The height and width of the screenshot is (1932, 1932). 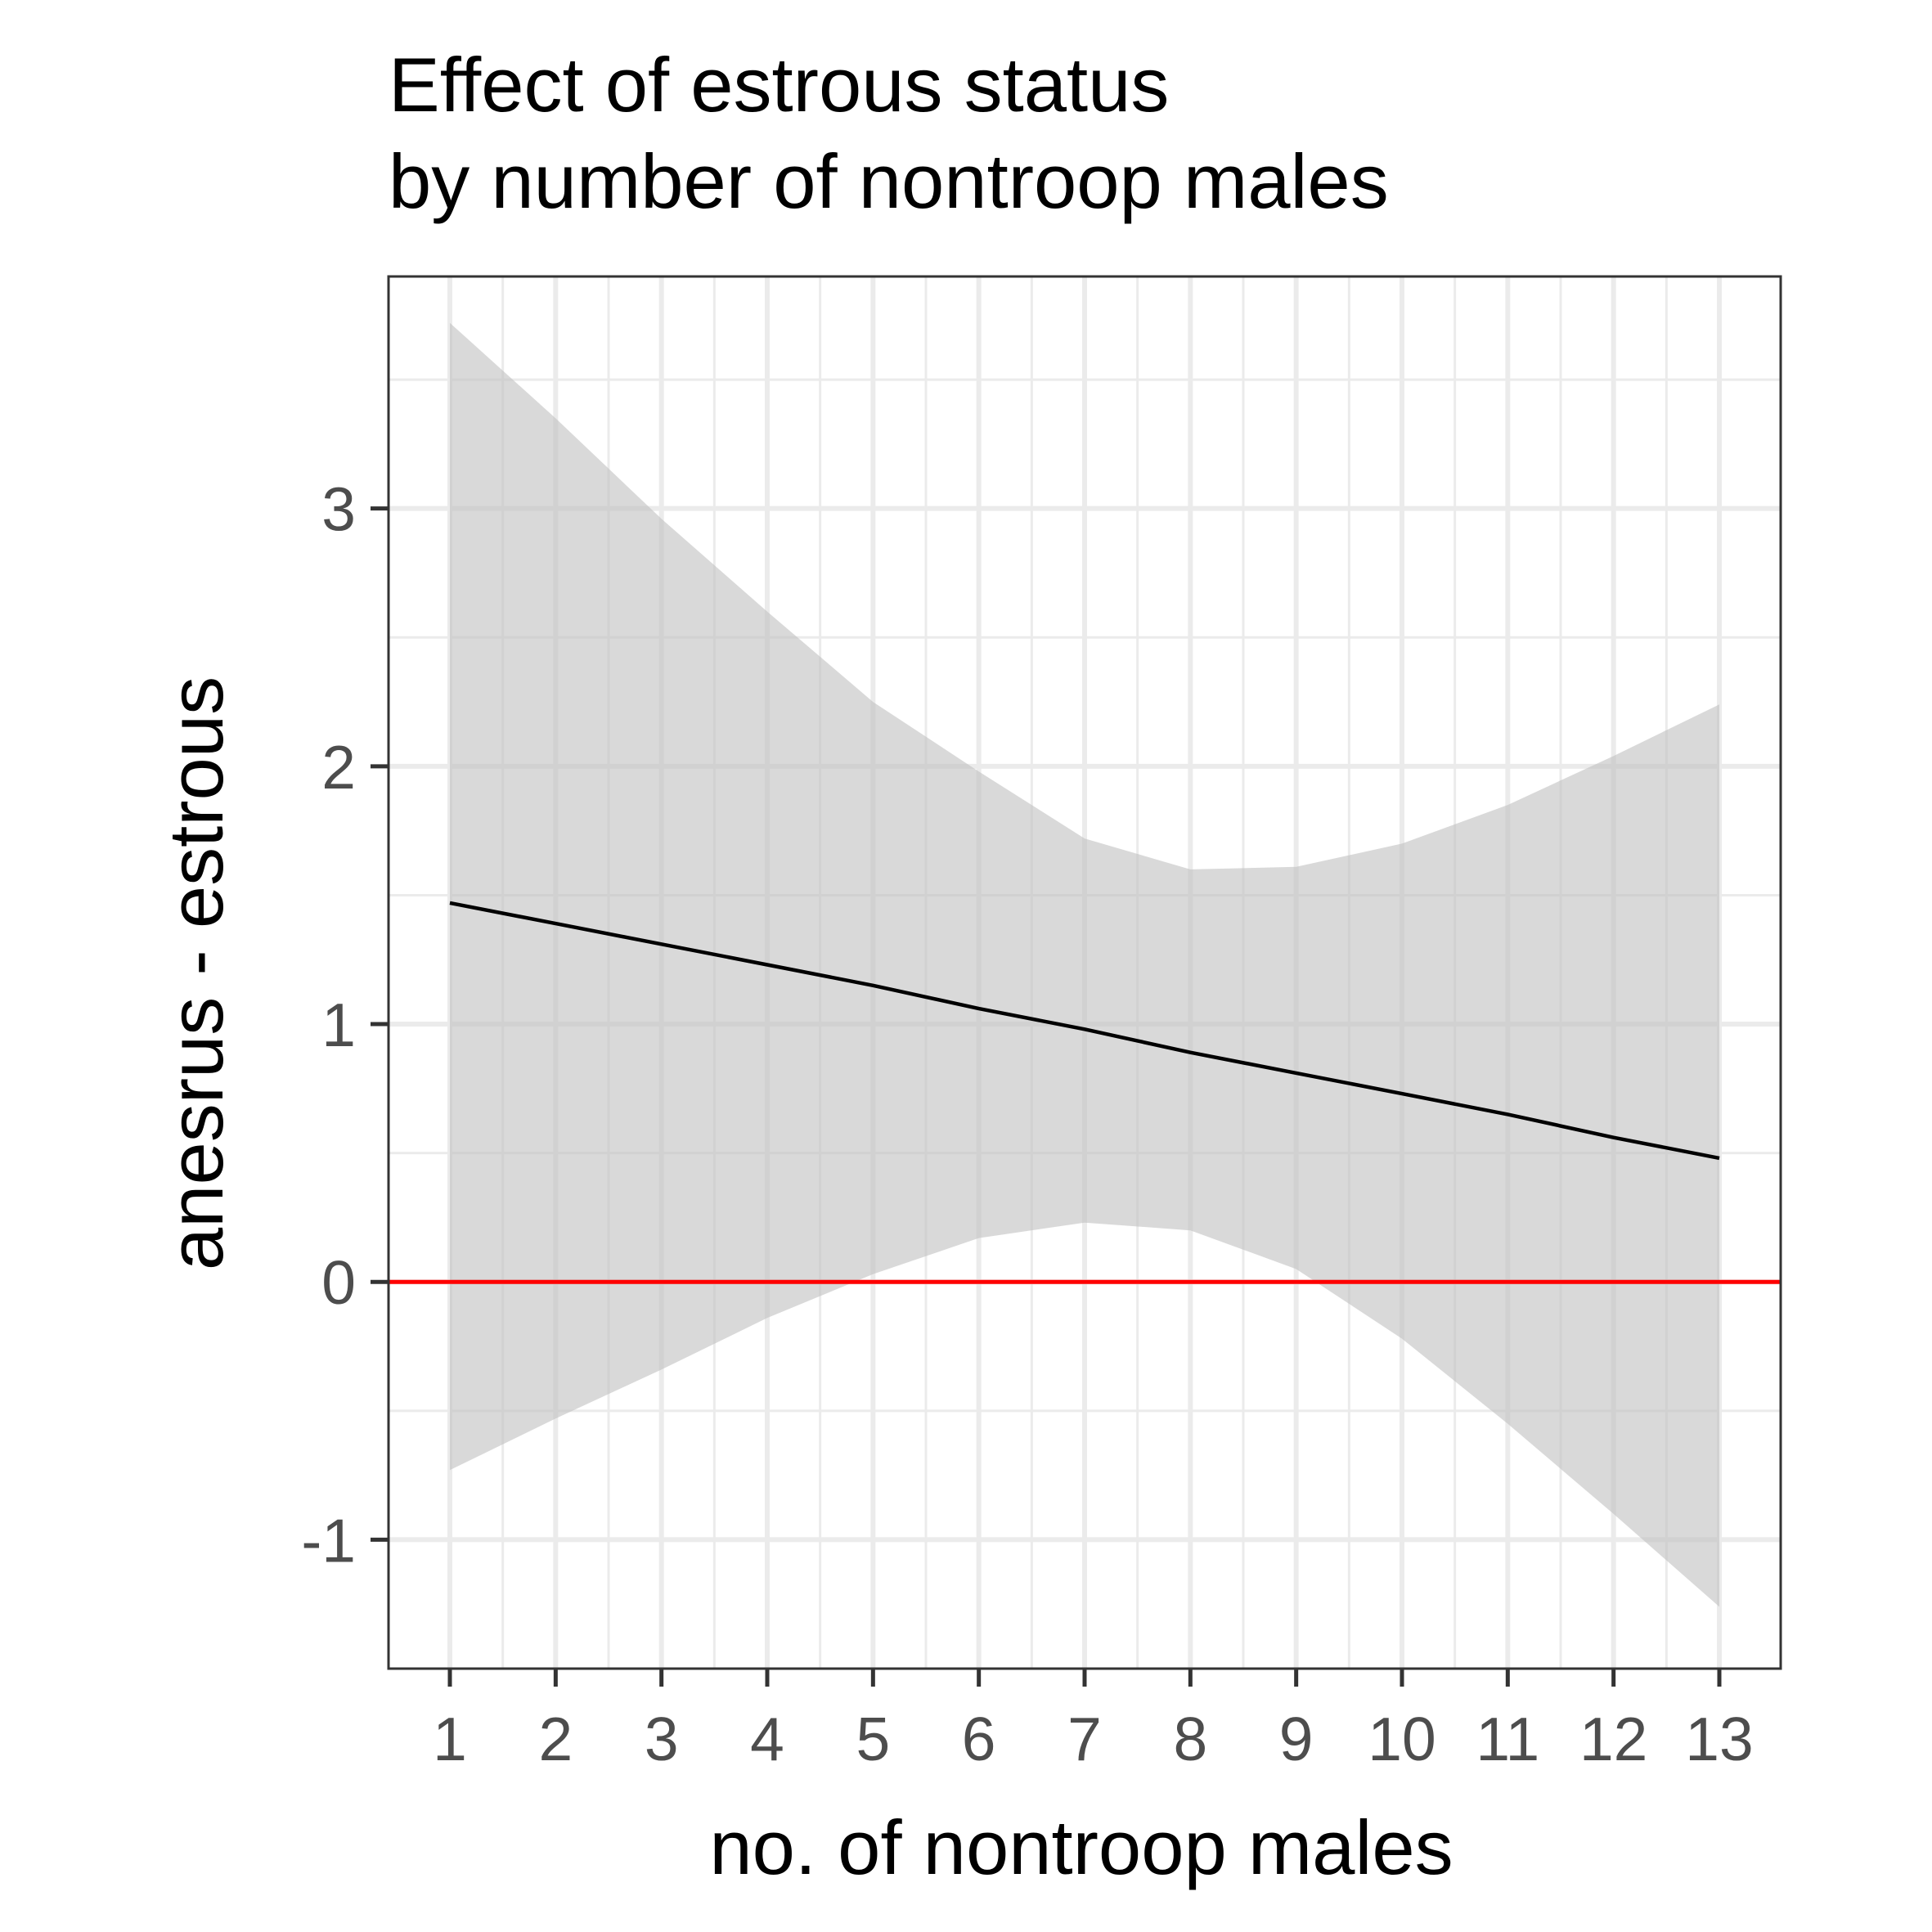 What do you see at coordinates (1190, 1739) in the screenshot?
I see `x-tick-label: 8` at bounding box center [1190, 1739].